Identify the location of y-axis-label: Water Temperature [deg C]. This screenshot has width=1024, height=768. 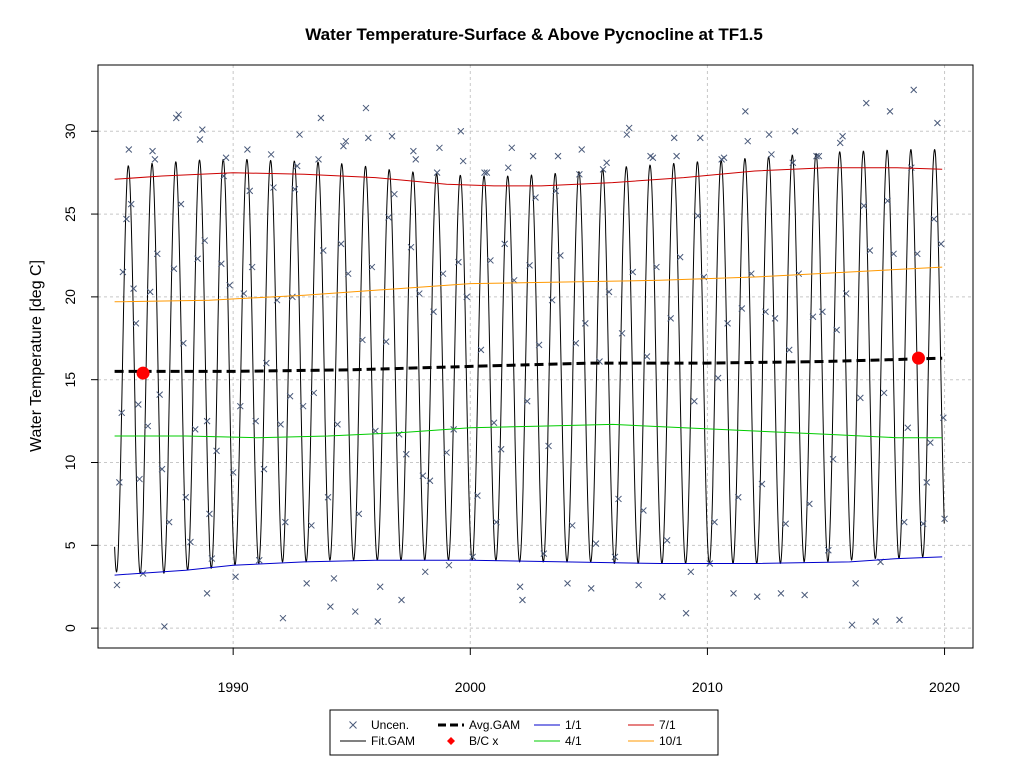
(36, 356).